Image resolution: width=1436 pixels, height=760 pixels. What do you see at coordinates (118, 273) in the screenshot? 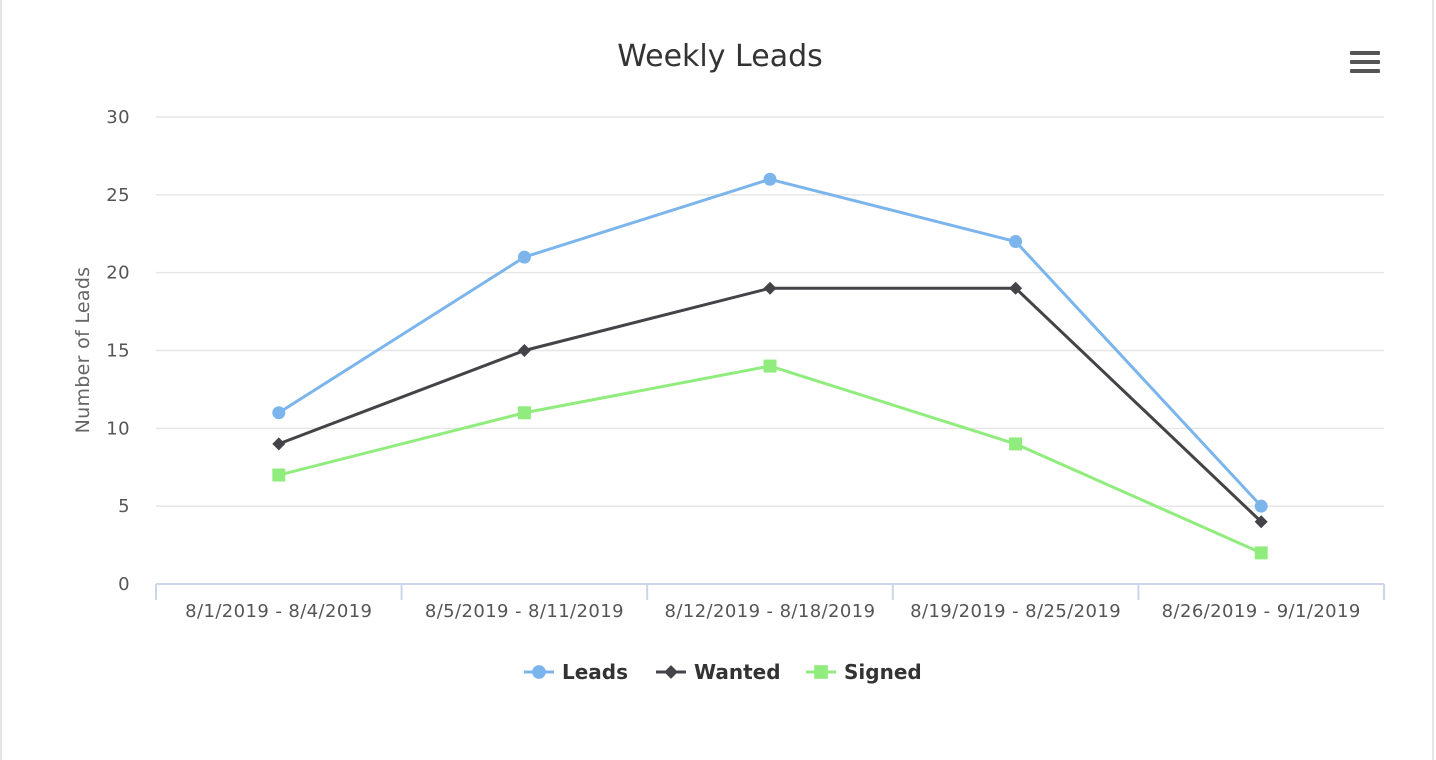
I see `y-tick-label: 20` at bounding box center [118, 273].